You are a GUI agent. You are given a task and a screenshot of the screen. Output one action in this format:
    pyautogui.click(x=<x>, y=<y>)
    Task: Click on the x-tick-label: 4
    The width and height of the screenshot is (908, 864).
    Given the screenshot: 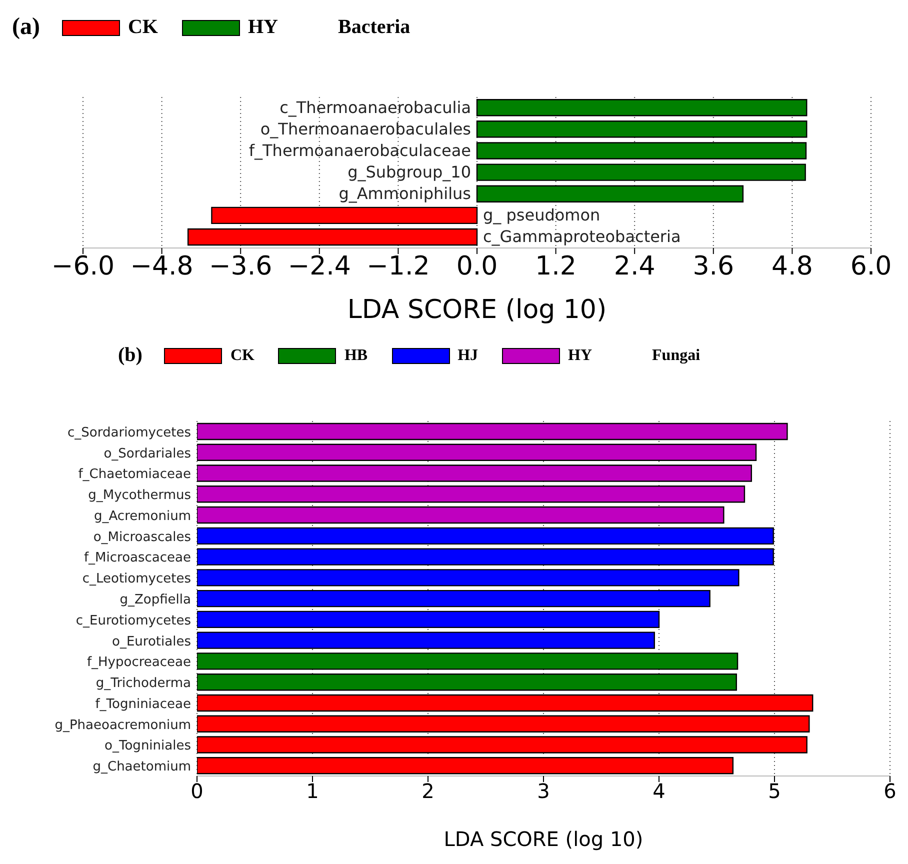 What is the action you would take?
    pyautogui.click(x=659, y=791)
    